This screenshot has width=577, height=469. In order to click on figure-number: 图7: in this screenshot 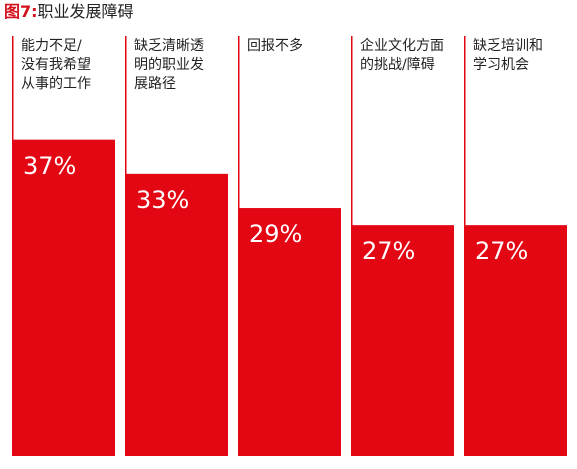, I will do `click(21, 11)`.